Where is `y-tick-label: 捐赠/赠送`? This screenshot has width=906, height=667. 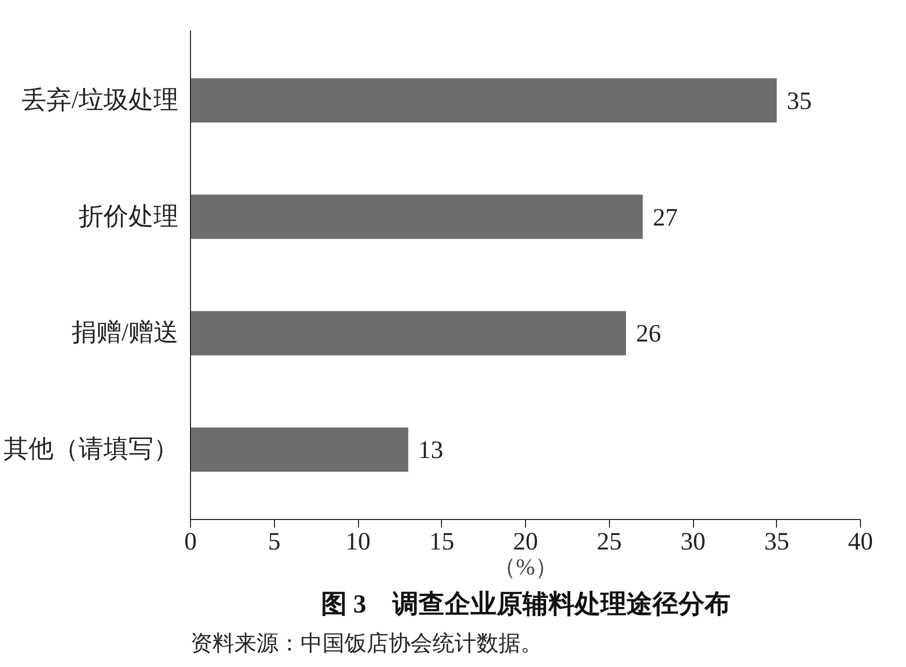
y-tick-label: 捐赠/赠送 is located at coordinates (125, 333).